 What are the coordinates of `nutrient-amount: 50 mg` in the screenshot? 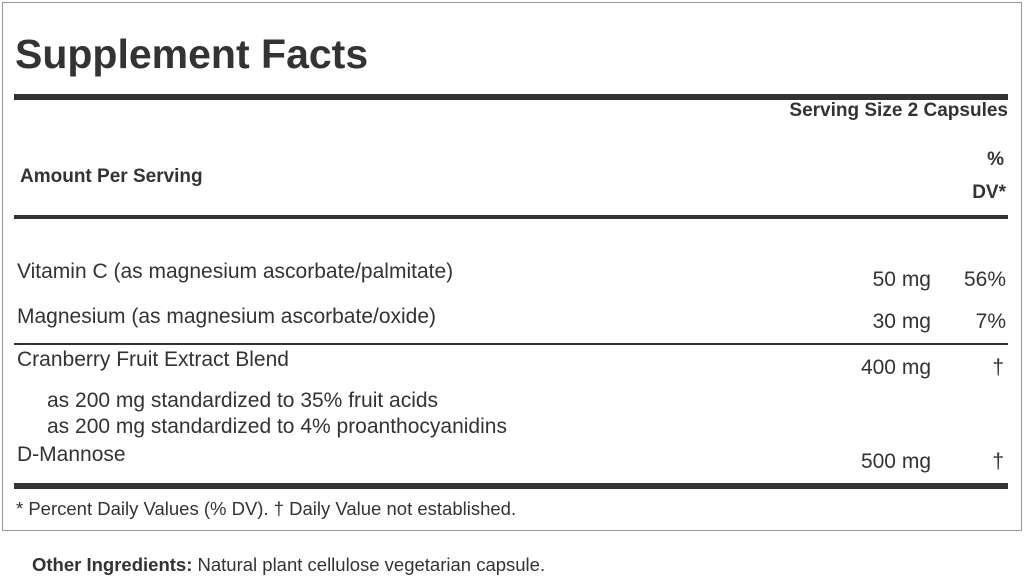 It's located at (901, 279).